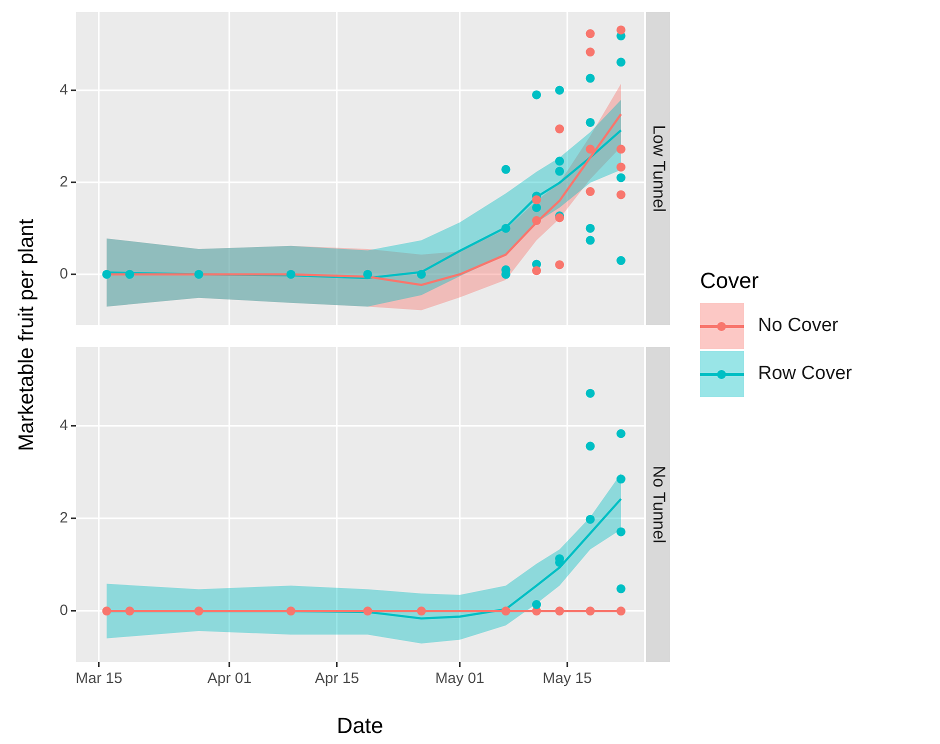 This screenshot has height=744, width=940. I want to click on x-tick-label: May 01, so click(459, 679).